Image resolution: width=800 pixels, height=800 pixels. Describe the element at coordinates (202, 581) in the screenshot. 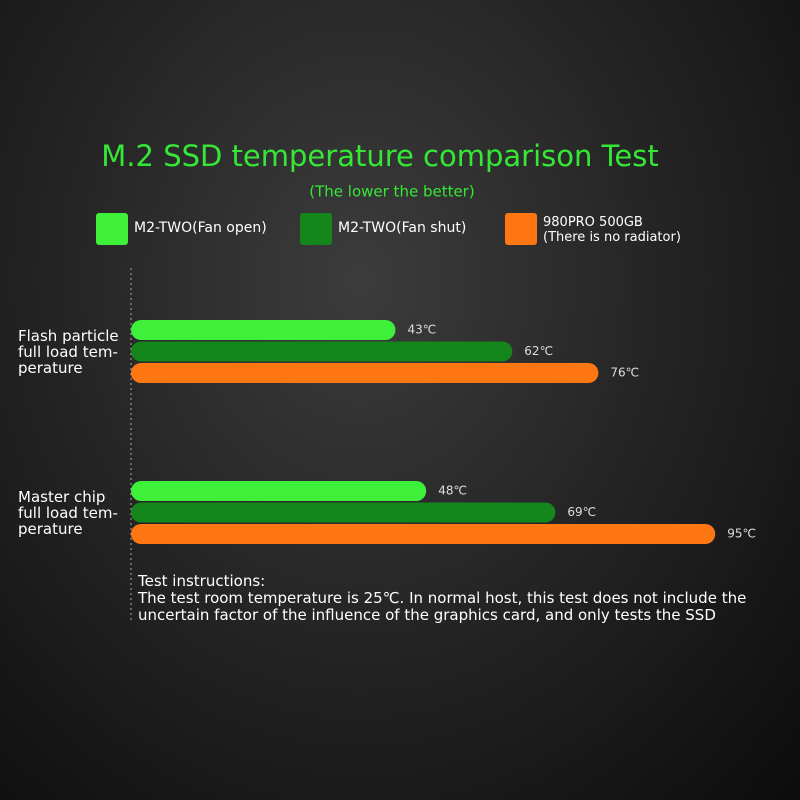

I see `note-heading: Test instructions:` at that location.